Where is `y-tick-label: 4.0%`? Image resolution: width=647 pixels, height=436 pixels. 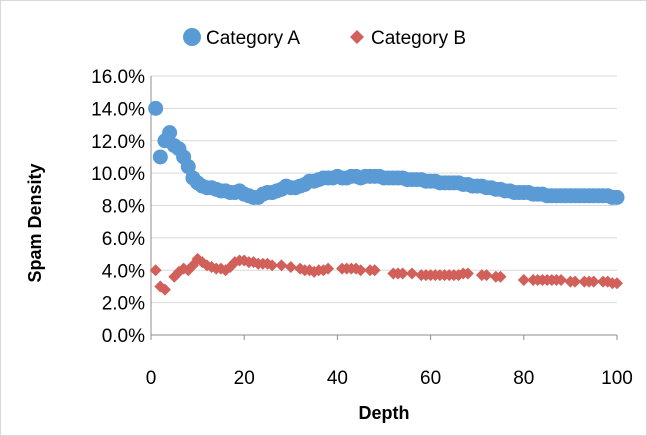
y-tick-label: 4.0% is located at coordinates (123, 271).